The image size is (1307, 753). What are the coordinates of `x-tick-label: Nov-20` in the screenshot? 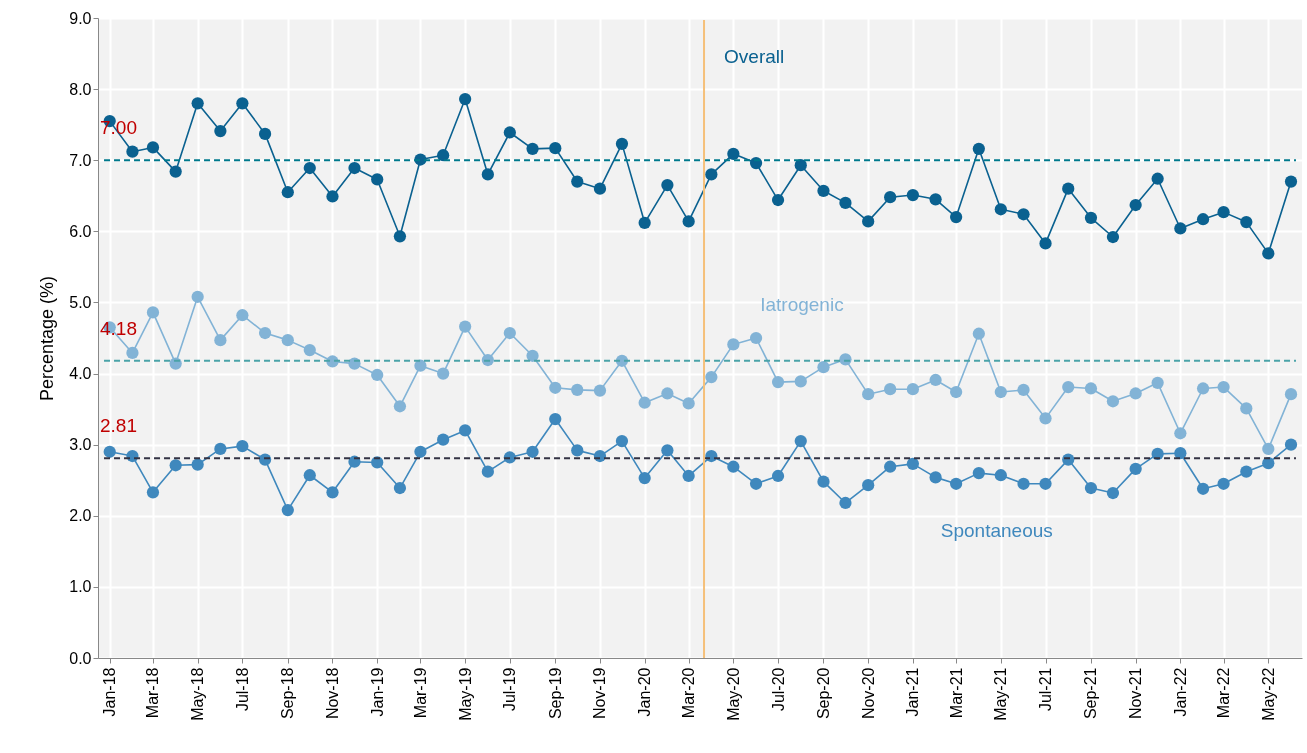 It's located at (868, 693).